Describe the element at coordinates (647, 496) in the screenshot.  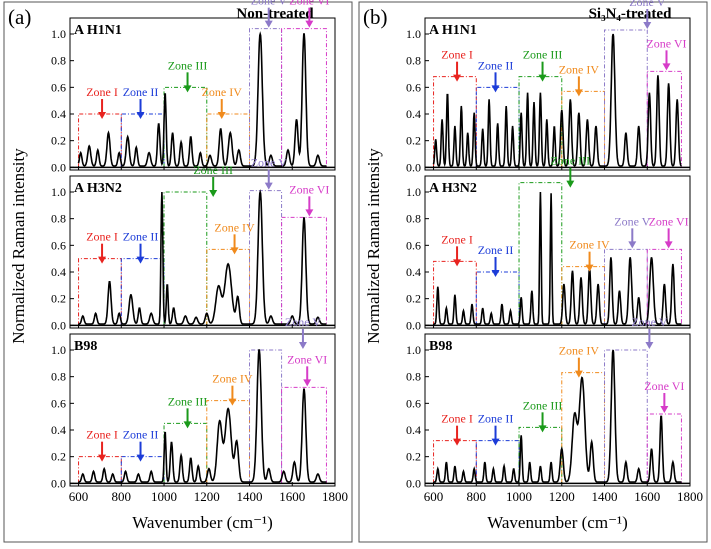
I see `x-tick-label: 1600` at that location.